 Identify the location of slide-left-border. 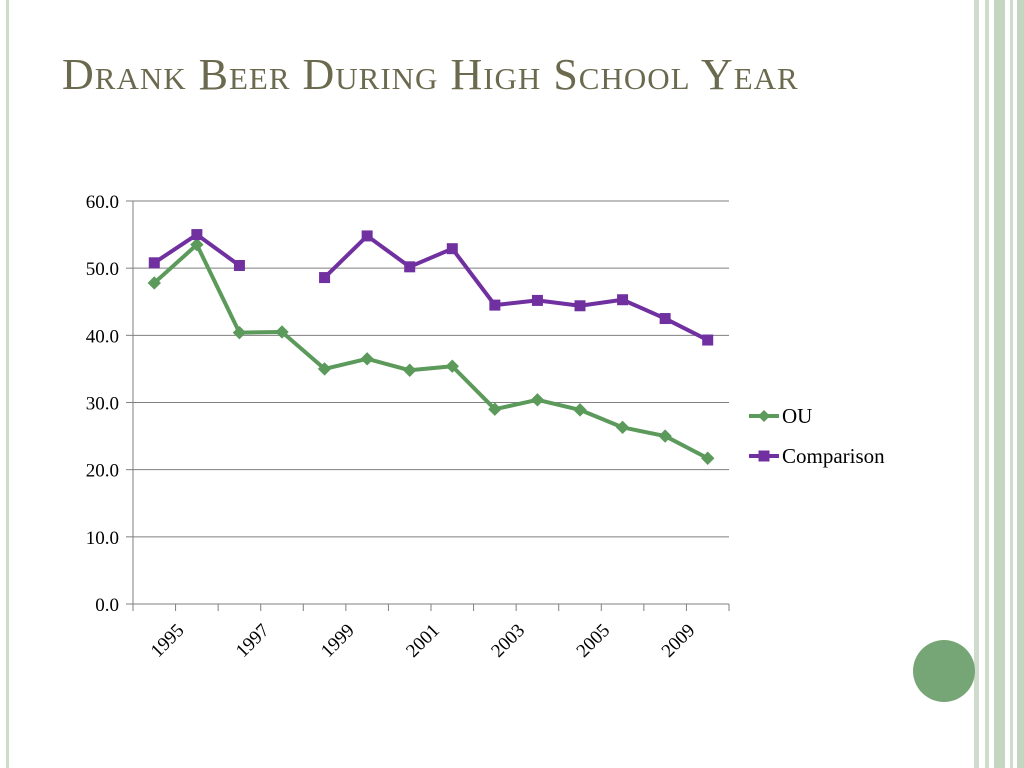
(7, 384).